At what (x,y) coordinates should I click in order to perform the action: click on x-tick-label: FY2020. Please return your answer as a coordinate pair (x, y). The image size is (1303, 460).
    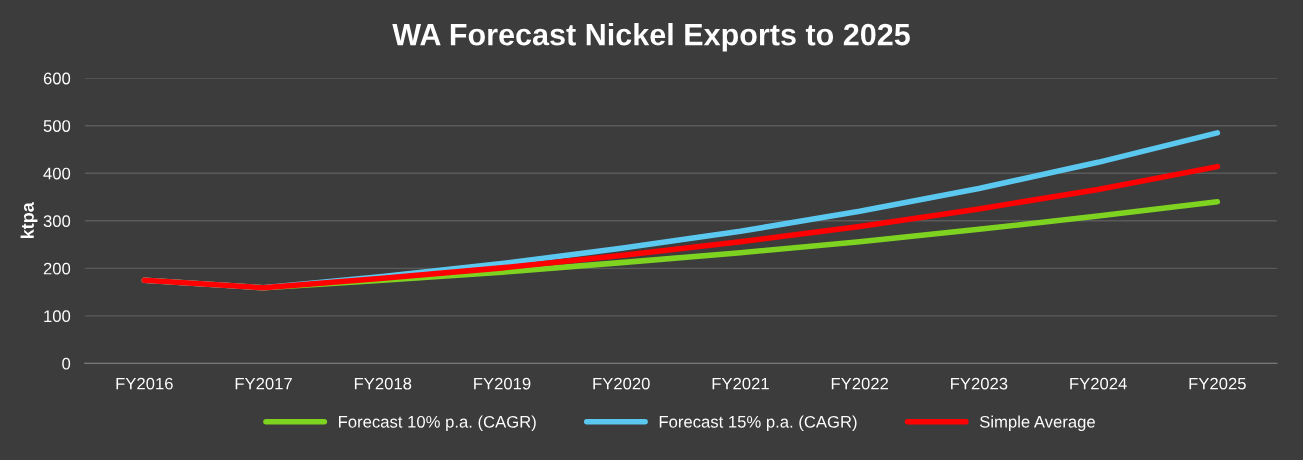
    Looking at the image, I should click on (621, 383).